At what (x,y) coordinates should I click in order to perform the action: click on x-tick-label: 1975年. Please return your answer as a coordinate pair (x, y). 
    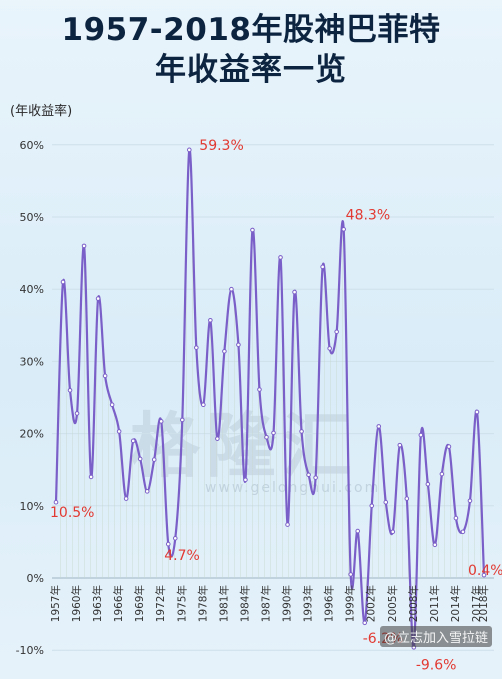
    Looking at the image, I should click on (181, 603).